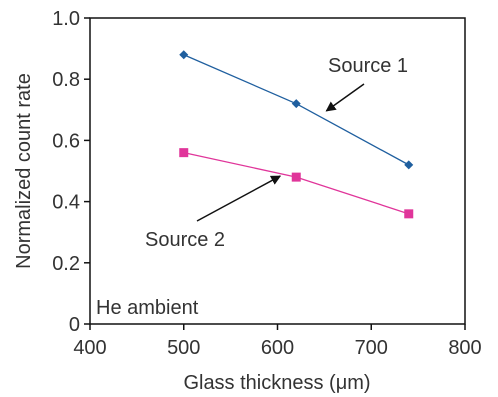 The image size is (498, 397). What do you see at coordinates (183, 348) in the screenshot?
I see `x-tick-label-1: 500` at bounding box center [183, 348].